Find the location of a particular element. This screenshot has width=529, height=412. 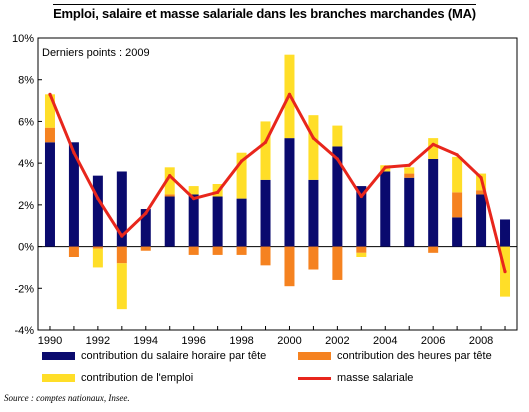

y-tick-label: 4% is located at coordinates (26, 164).